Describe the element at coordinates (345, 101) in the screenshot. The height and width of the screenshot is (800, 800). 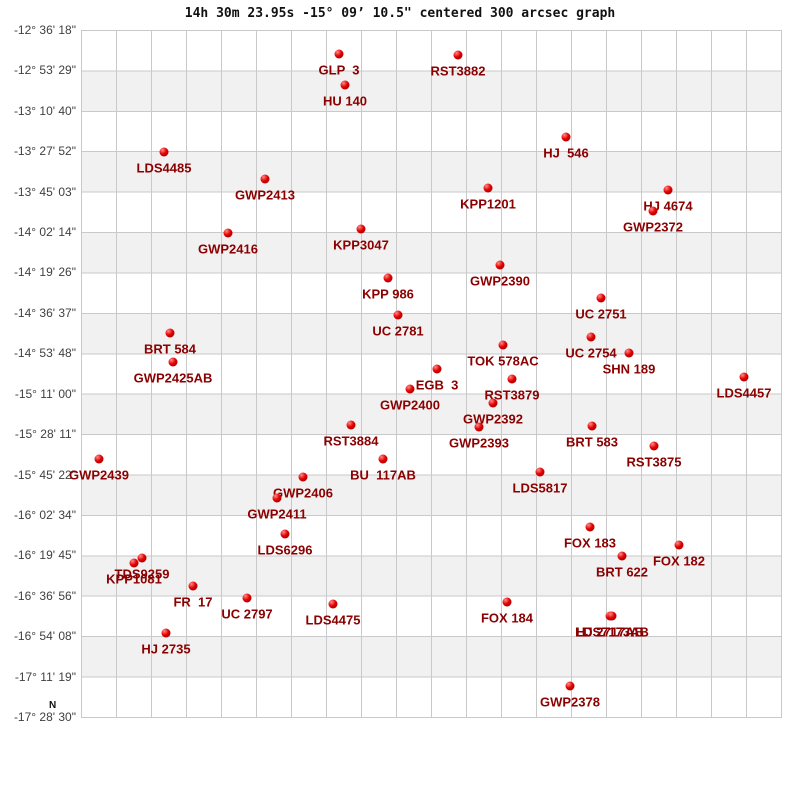
I see `star-label: HU 140` at that location.